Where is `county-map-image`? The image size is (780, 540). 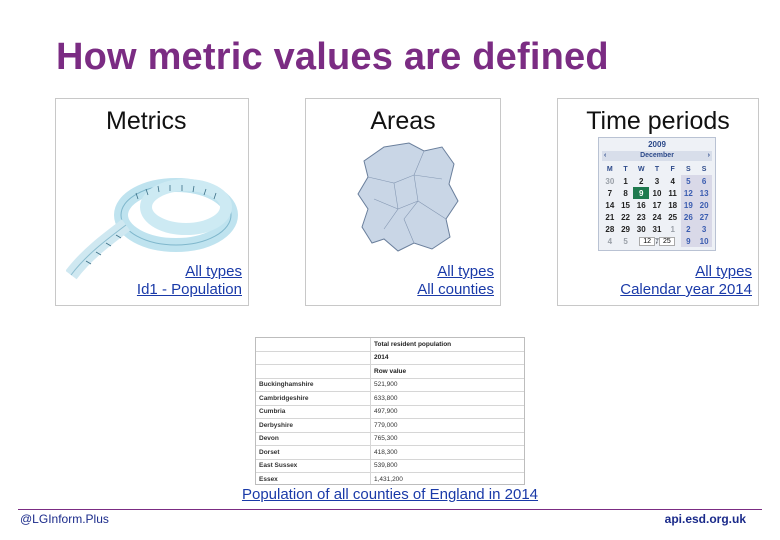 county-map-image is located at coordinates (408, 197).